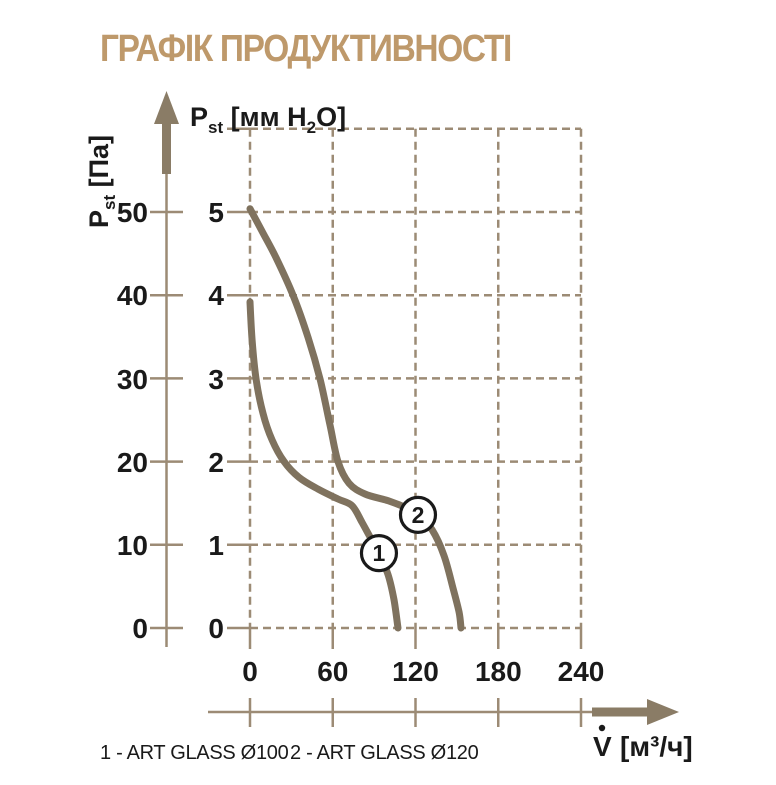  I want to click on curve-marker-number-2: 2, so click(418, 515).